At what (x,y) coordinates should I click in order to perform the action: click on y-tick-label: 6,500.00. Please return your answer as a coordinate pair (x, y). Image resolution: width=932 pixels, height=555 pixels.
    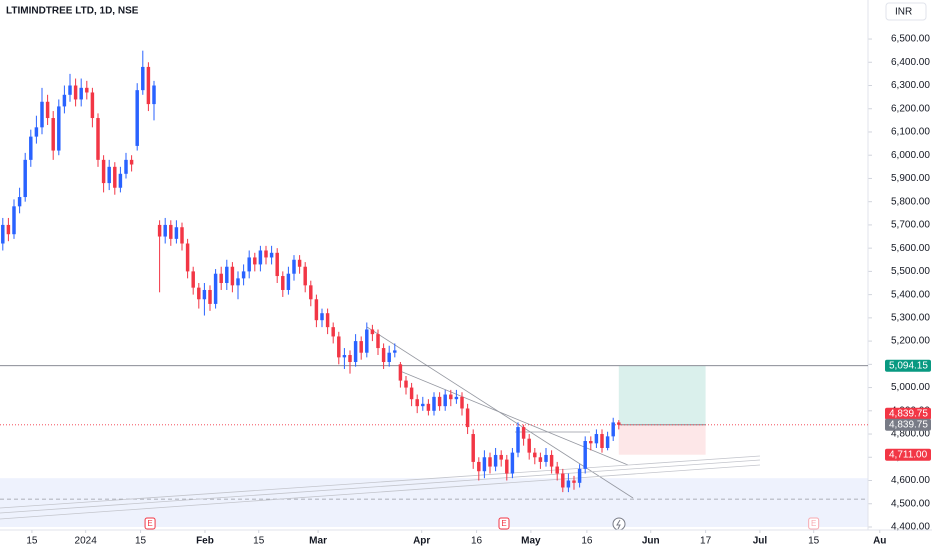
    Looking at the image, I should click on (910, 39).